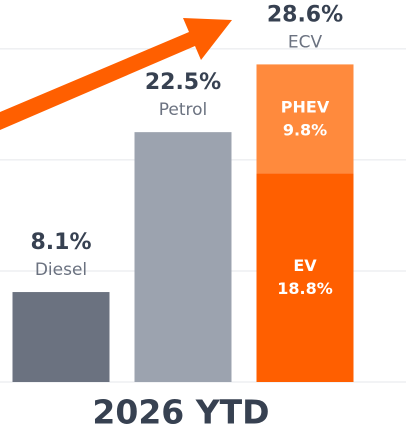  I want to click on total-label: 28.6%, so click(305, 14).